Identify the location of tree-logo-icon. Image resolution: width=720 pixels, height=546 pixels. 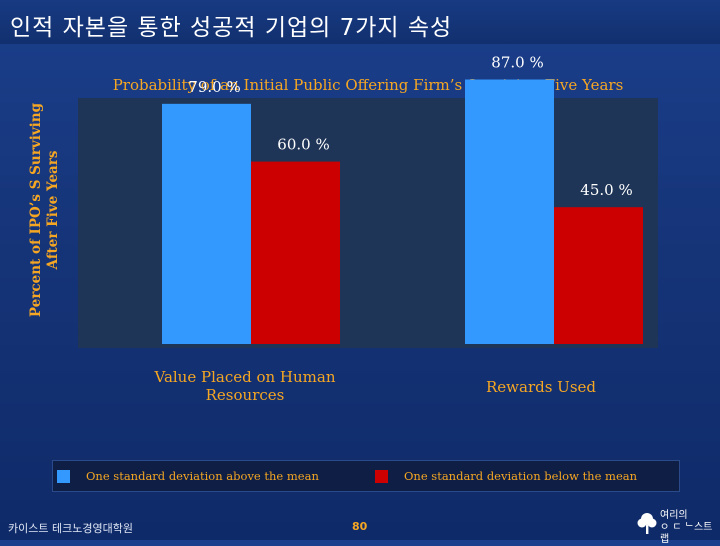
(647, 523).